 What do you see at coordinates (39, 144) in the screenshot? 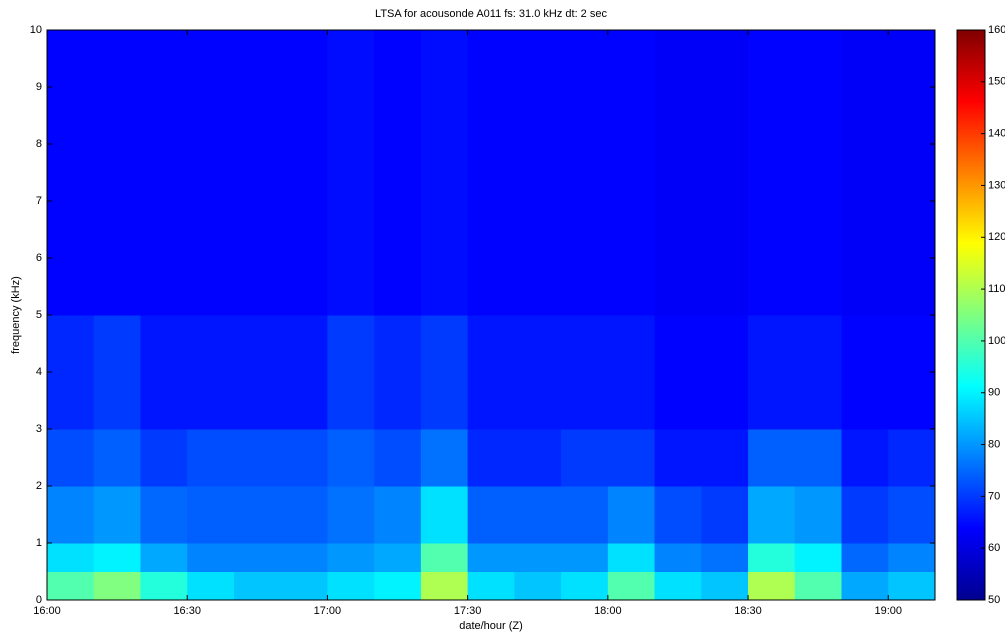
I see `y-tick-label: 8` at bounding box center [39, 144].